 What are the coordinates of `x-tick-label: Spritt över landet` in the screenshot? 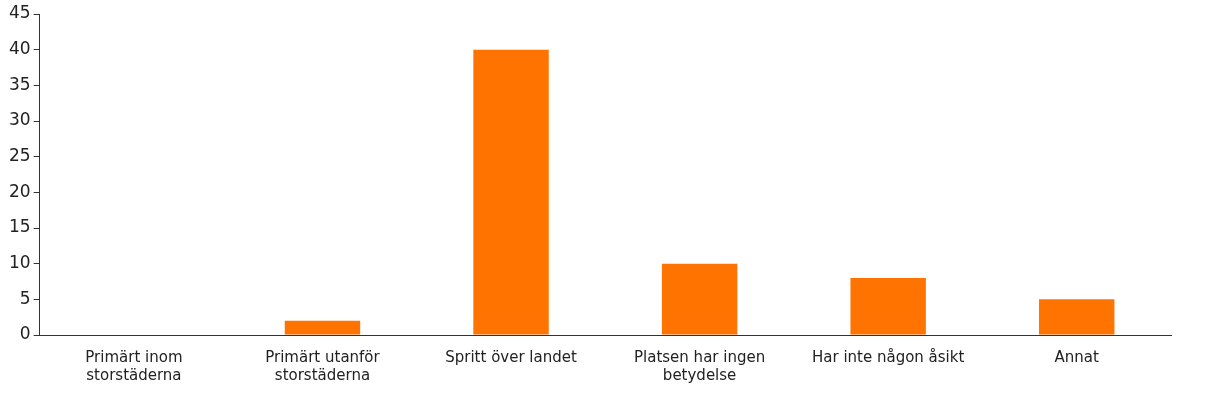 It's located at (511, 356).